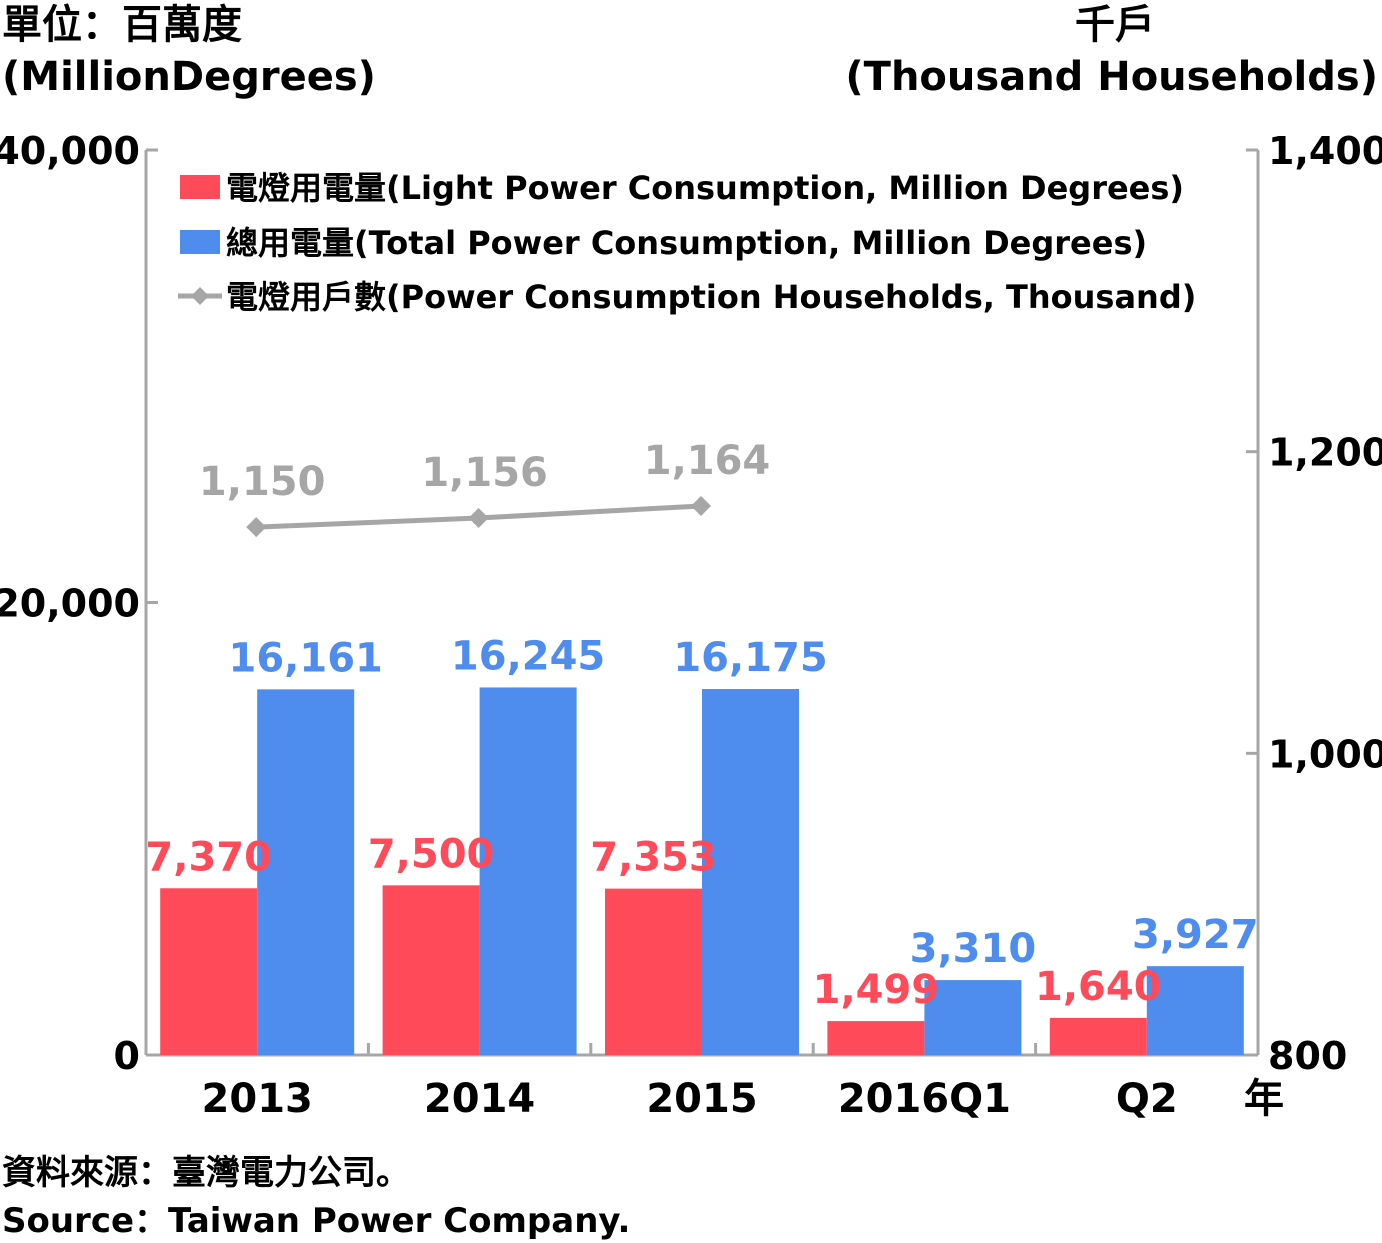  What do you see at coordinates (316, 1221) in the screenshot?
I see `source-note-en: Source：Taiwan Power Company.` at bounding box center [316, 1221].